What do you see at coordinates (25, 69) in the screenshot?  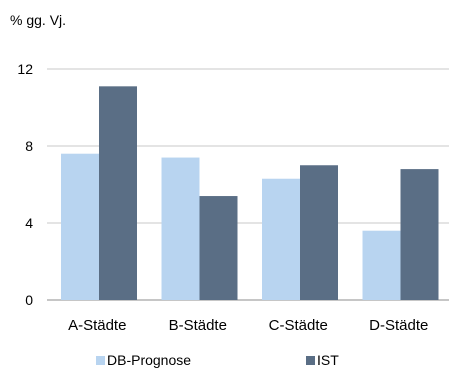 I see `y-tick-label: 12` at bounding box center [25, 69].